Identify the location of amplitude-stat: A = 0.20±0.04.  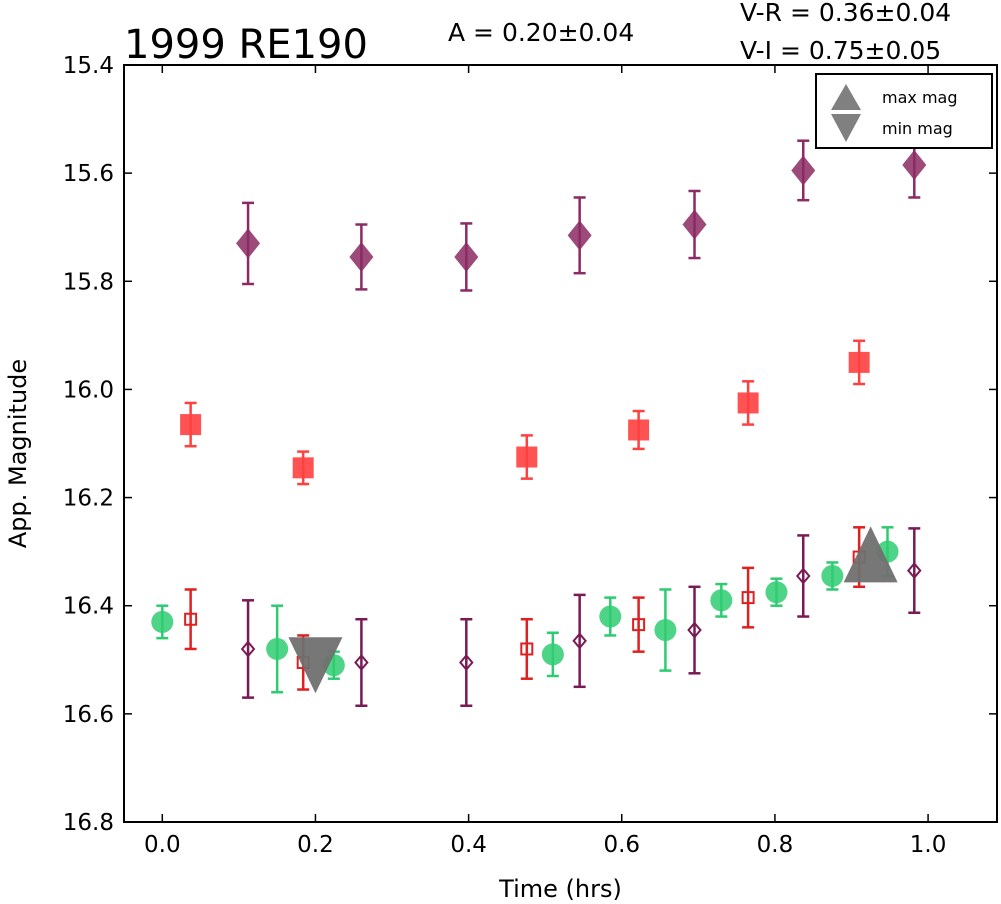
(541, 32).